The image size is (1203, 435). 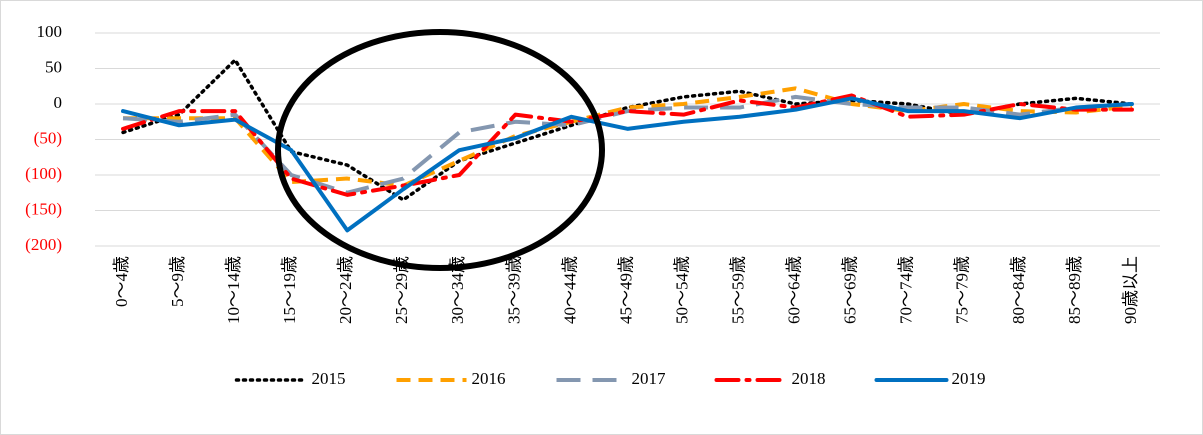 I want to click on legend-label: 2019, so click(x=969, y=378).